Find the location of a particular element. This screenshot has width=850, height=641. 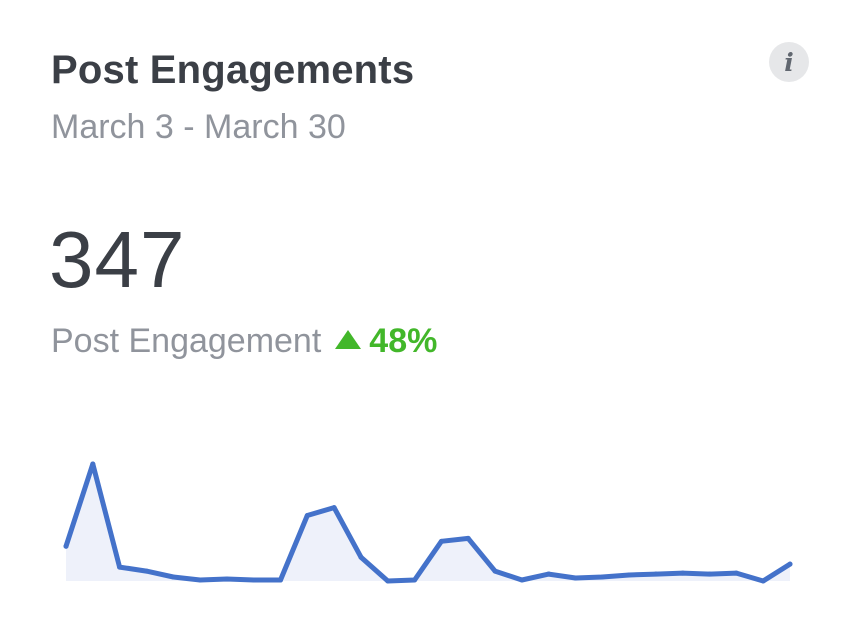

triangle-up-icon is located at coordinates (348, 339).